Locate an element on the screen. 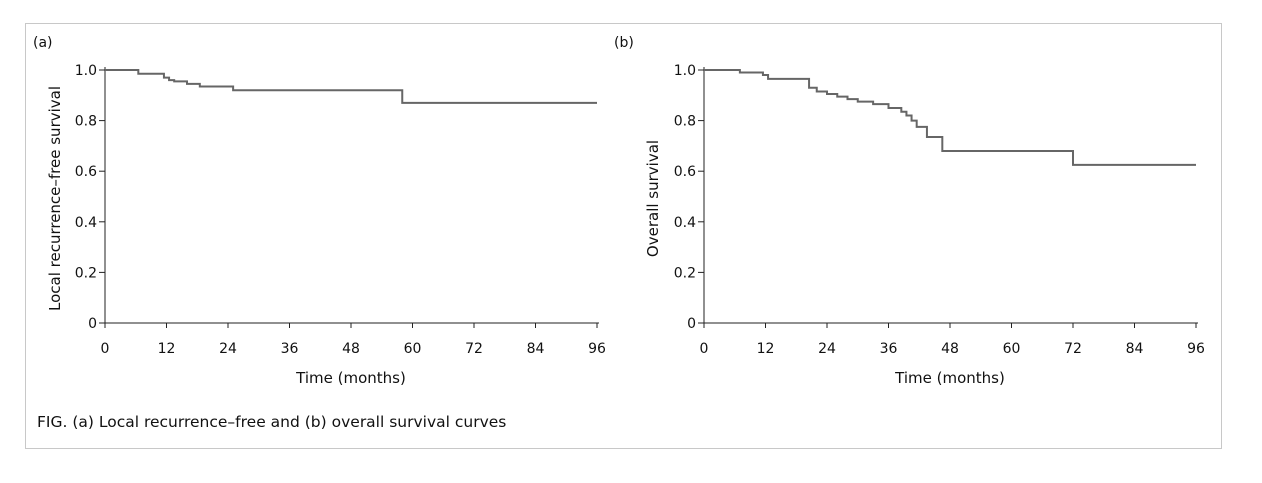  panel-b-y-tick-label: 0 is located at coordinates (691, 324).